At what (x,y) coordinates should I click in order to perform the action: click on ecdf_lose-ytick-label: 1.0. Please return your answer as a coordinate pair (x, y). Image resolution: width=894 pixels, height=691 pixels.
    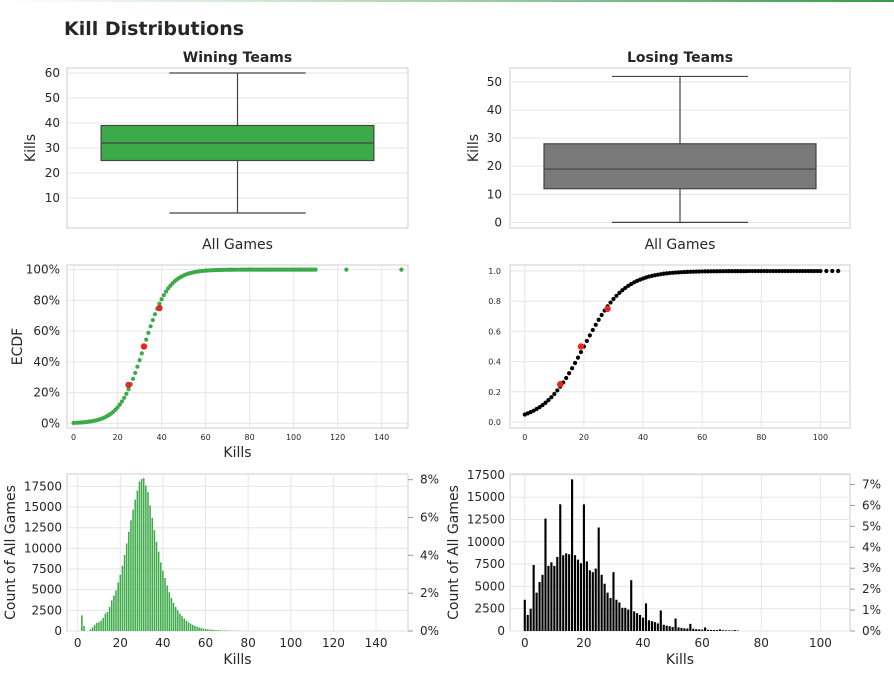
    Looking at the image, I should click on (494, 271).